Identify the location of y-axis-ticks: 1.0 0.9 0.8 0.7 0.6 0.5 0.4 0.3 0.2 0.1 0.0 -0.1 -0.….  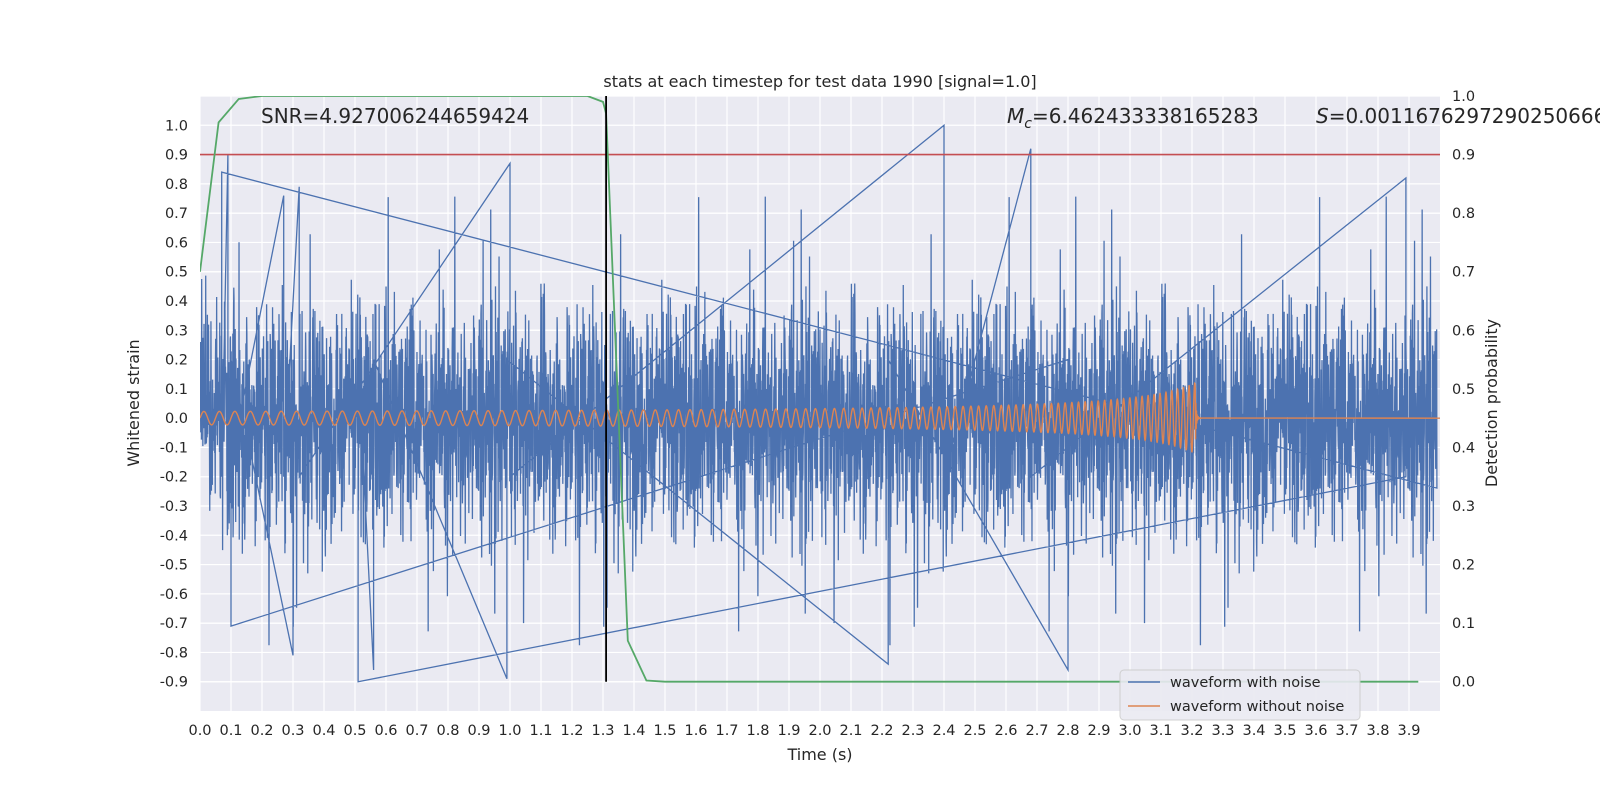
(174, 404).